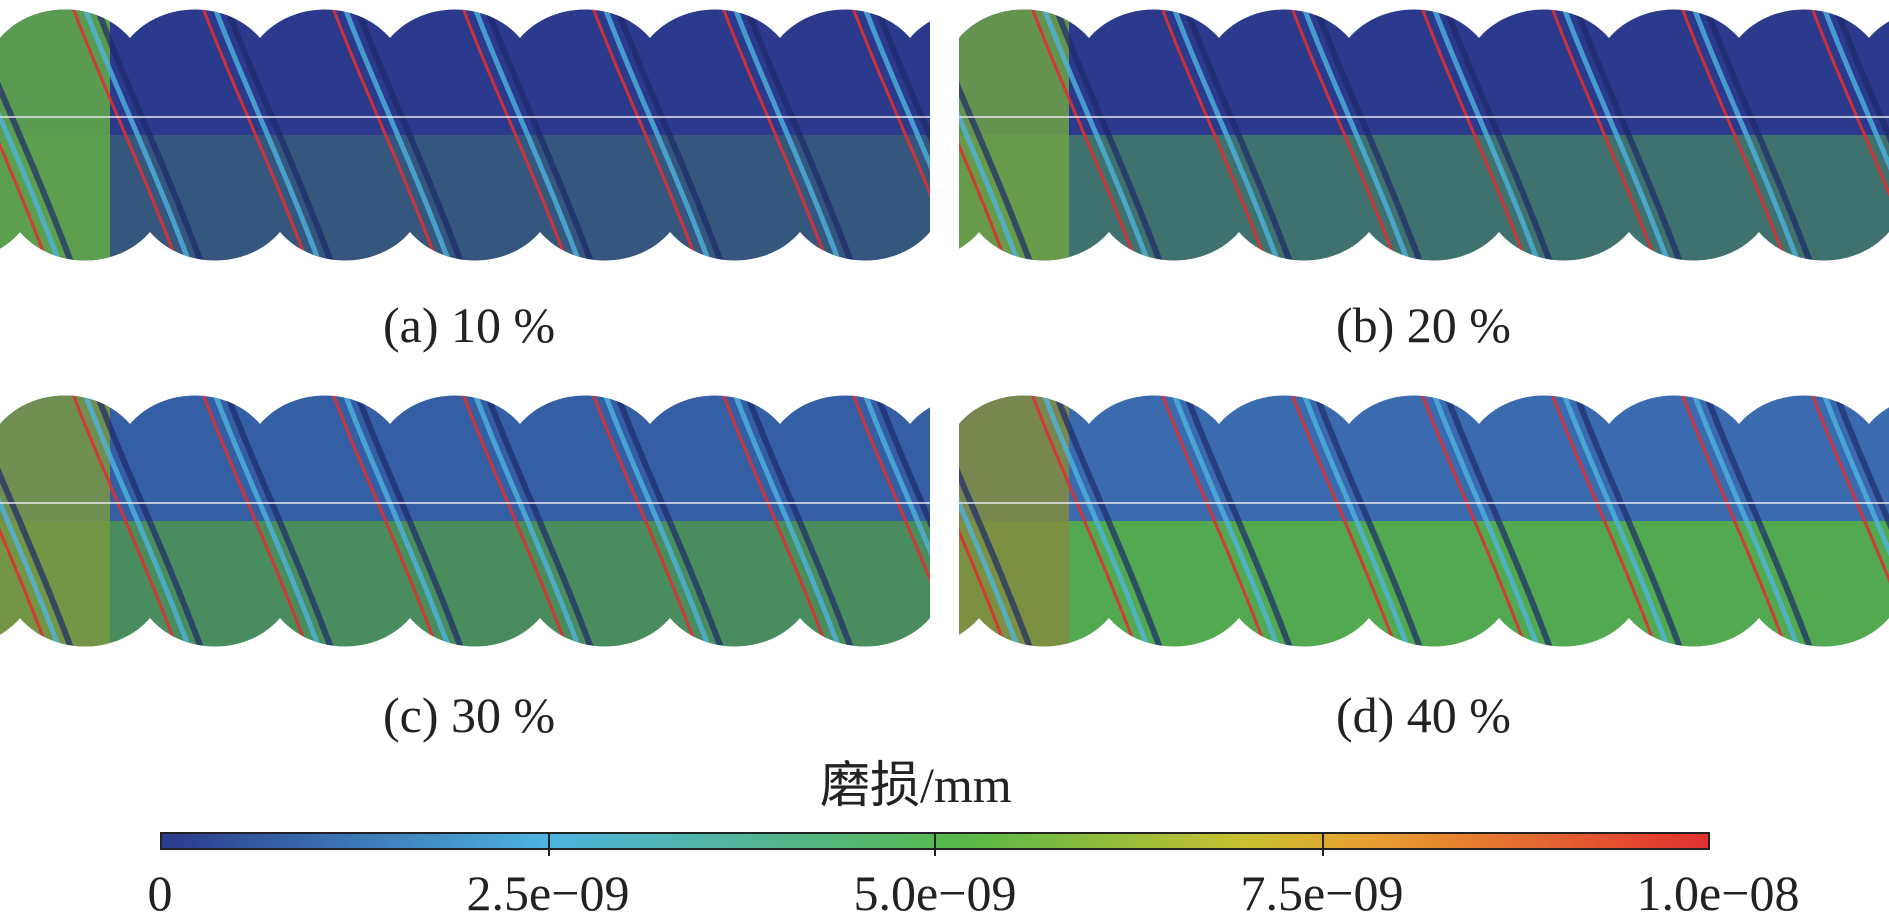  What do you see at coordinates (1424, 521) in the screenshot?
I see `screw-wear-panel-d` at bounding box center [1424, 521].